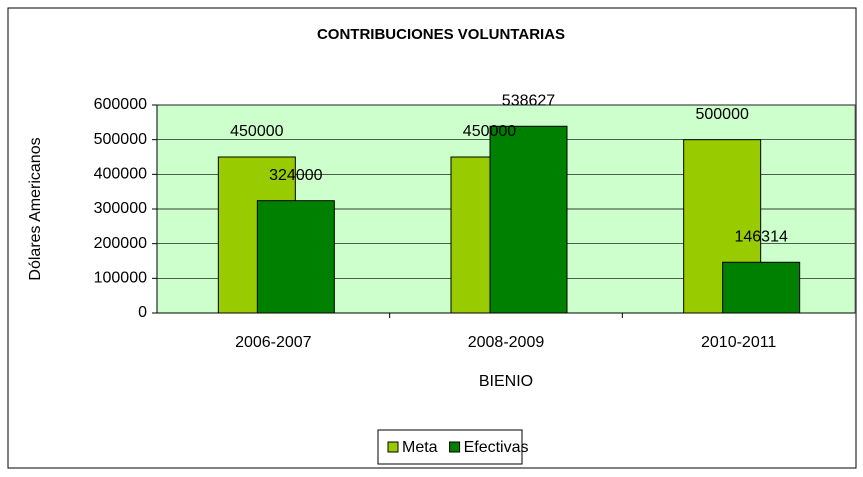  Describe the element at coordinates (738, 342) in the screenshot. I see `x-tick-label: 2010-2011` at that location.